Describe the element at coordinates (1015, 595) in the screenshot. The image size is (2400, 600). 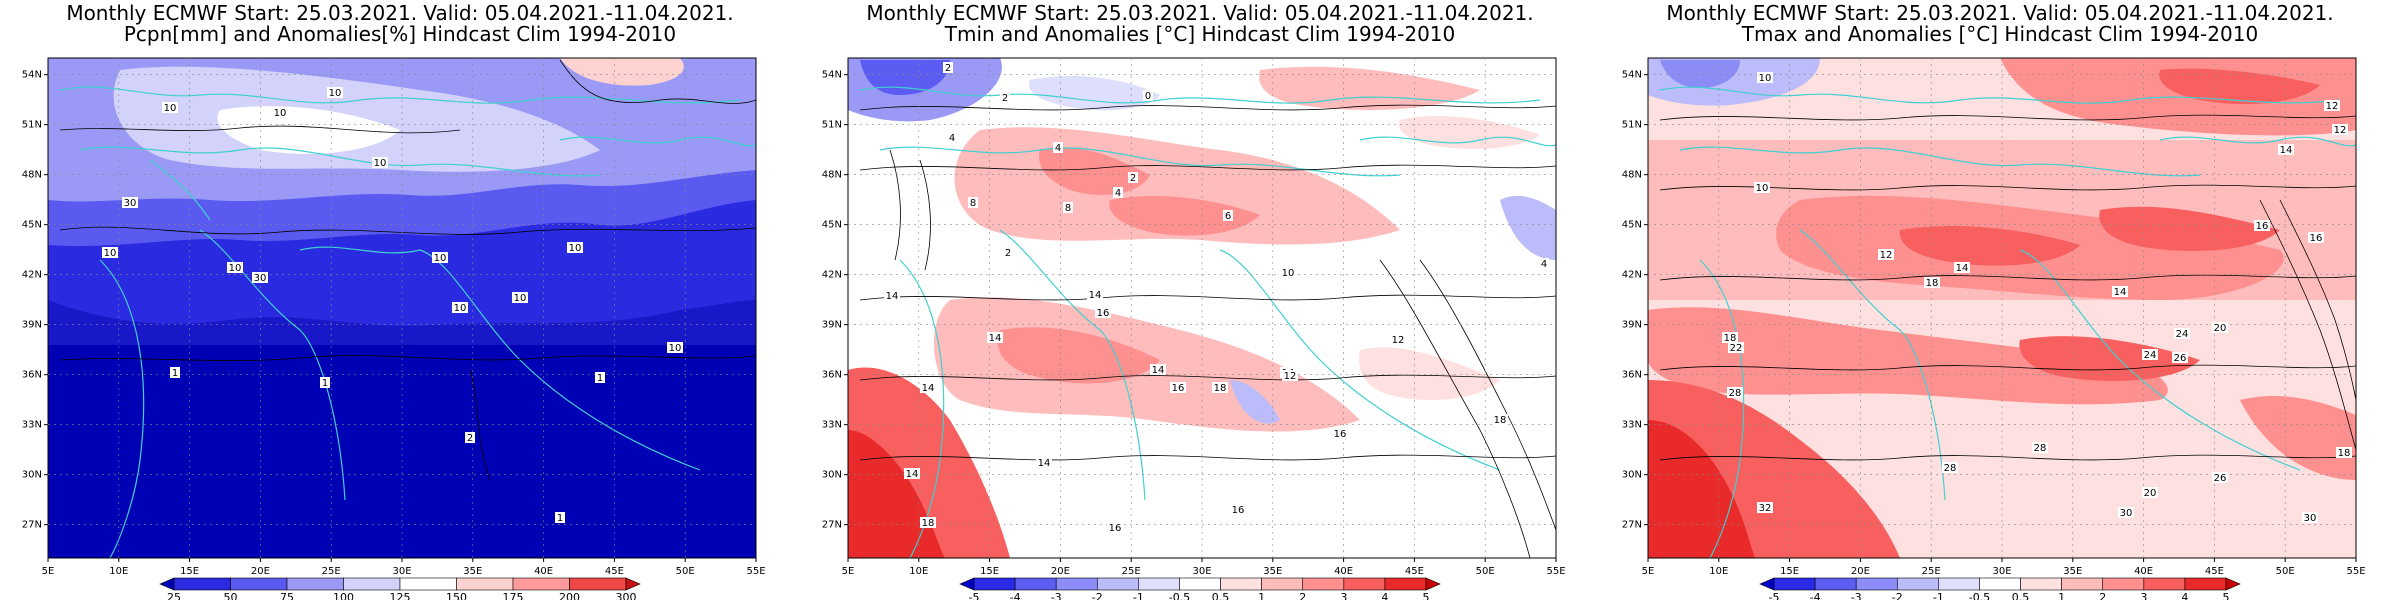
I see `colorbar-label: -4` at that location.